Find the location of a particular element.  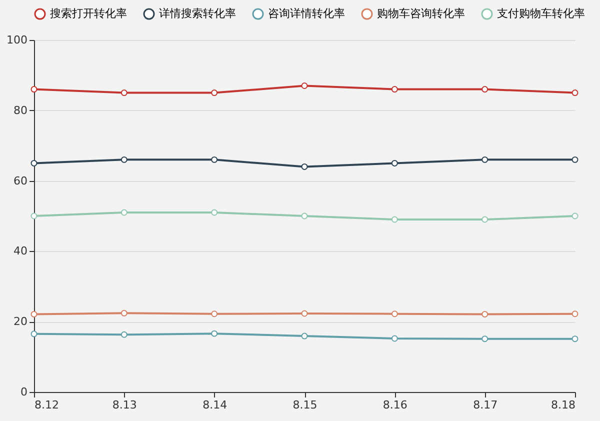

legend-label: 咨询详情转化率 is located at coordinates (306, 13).